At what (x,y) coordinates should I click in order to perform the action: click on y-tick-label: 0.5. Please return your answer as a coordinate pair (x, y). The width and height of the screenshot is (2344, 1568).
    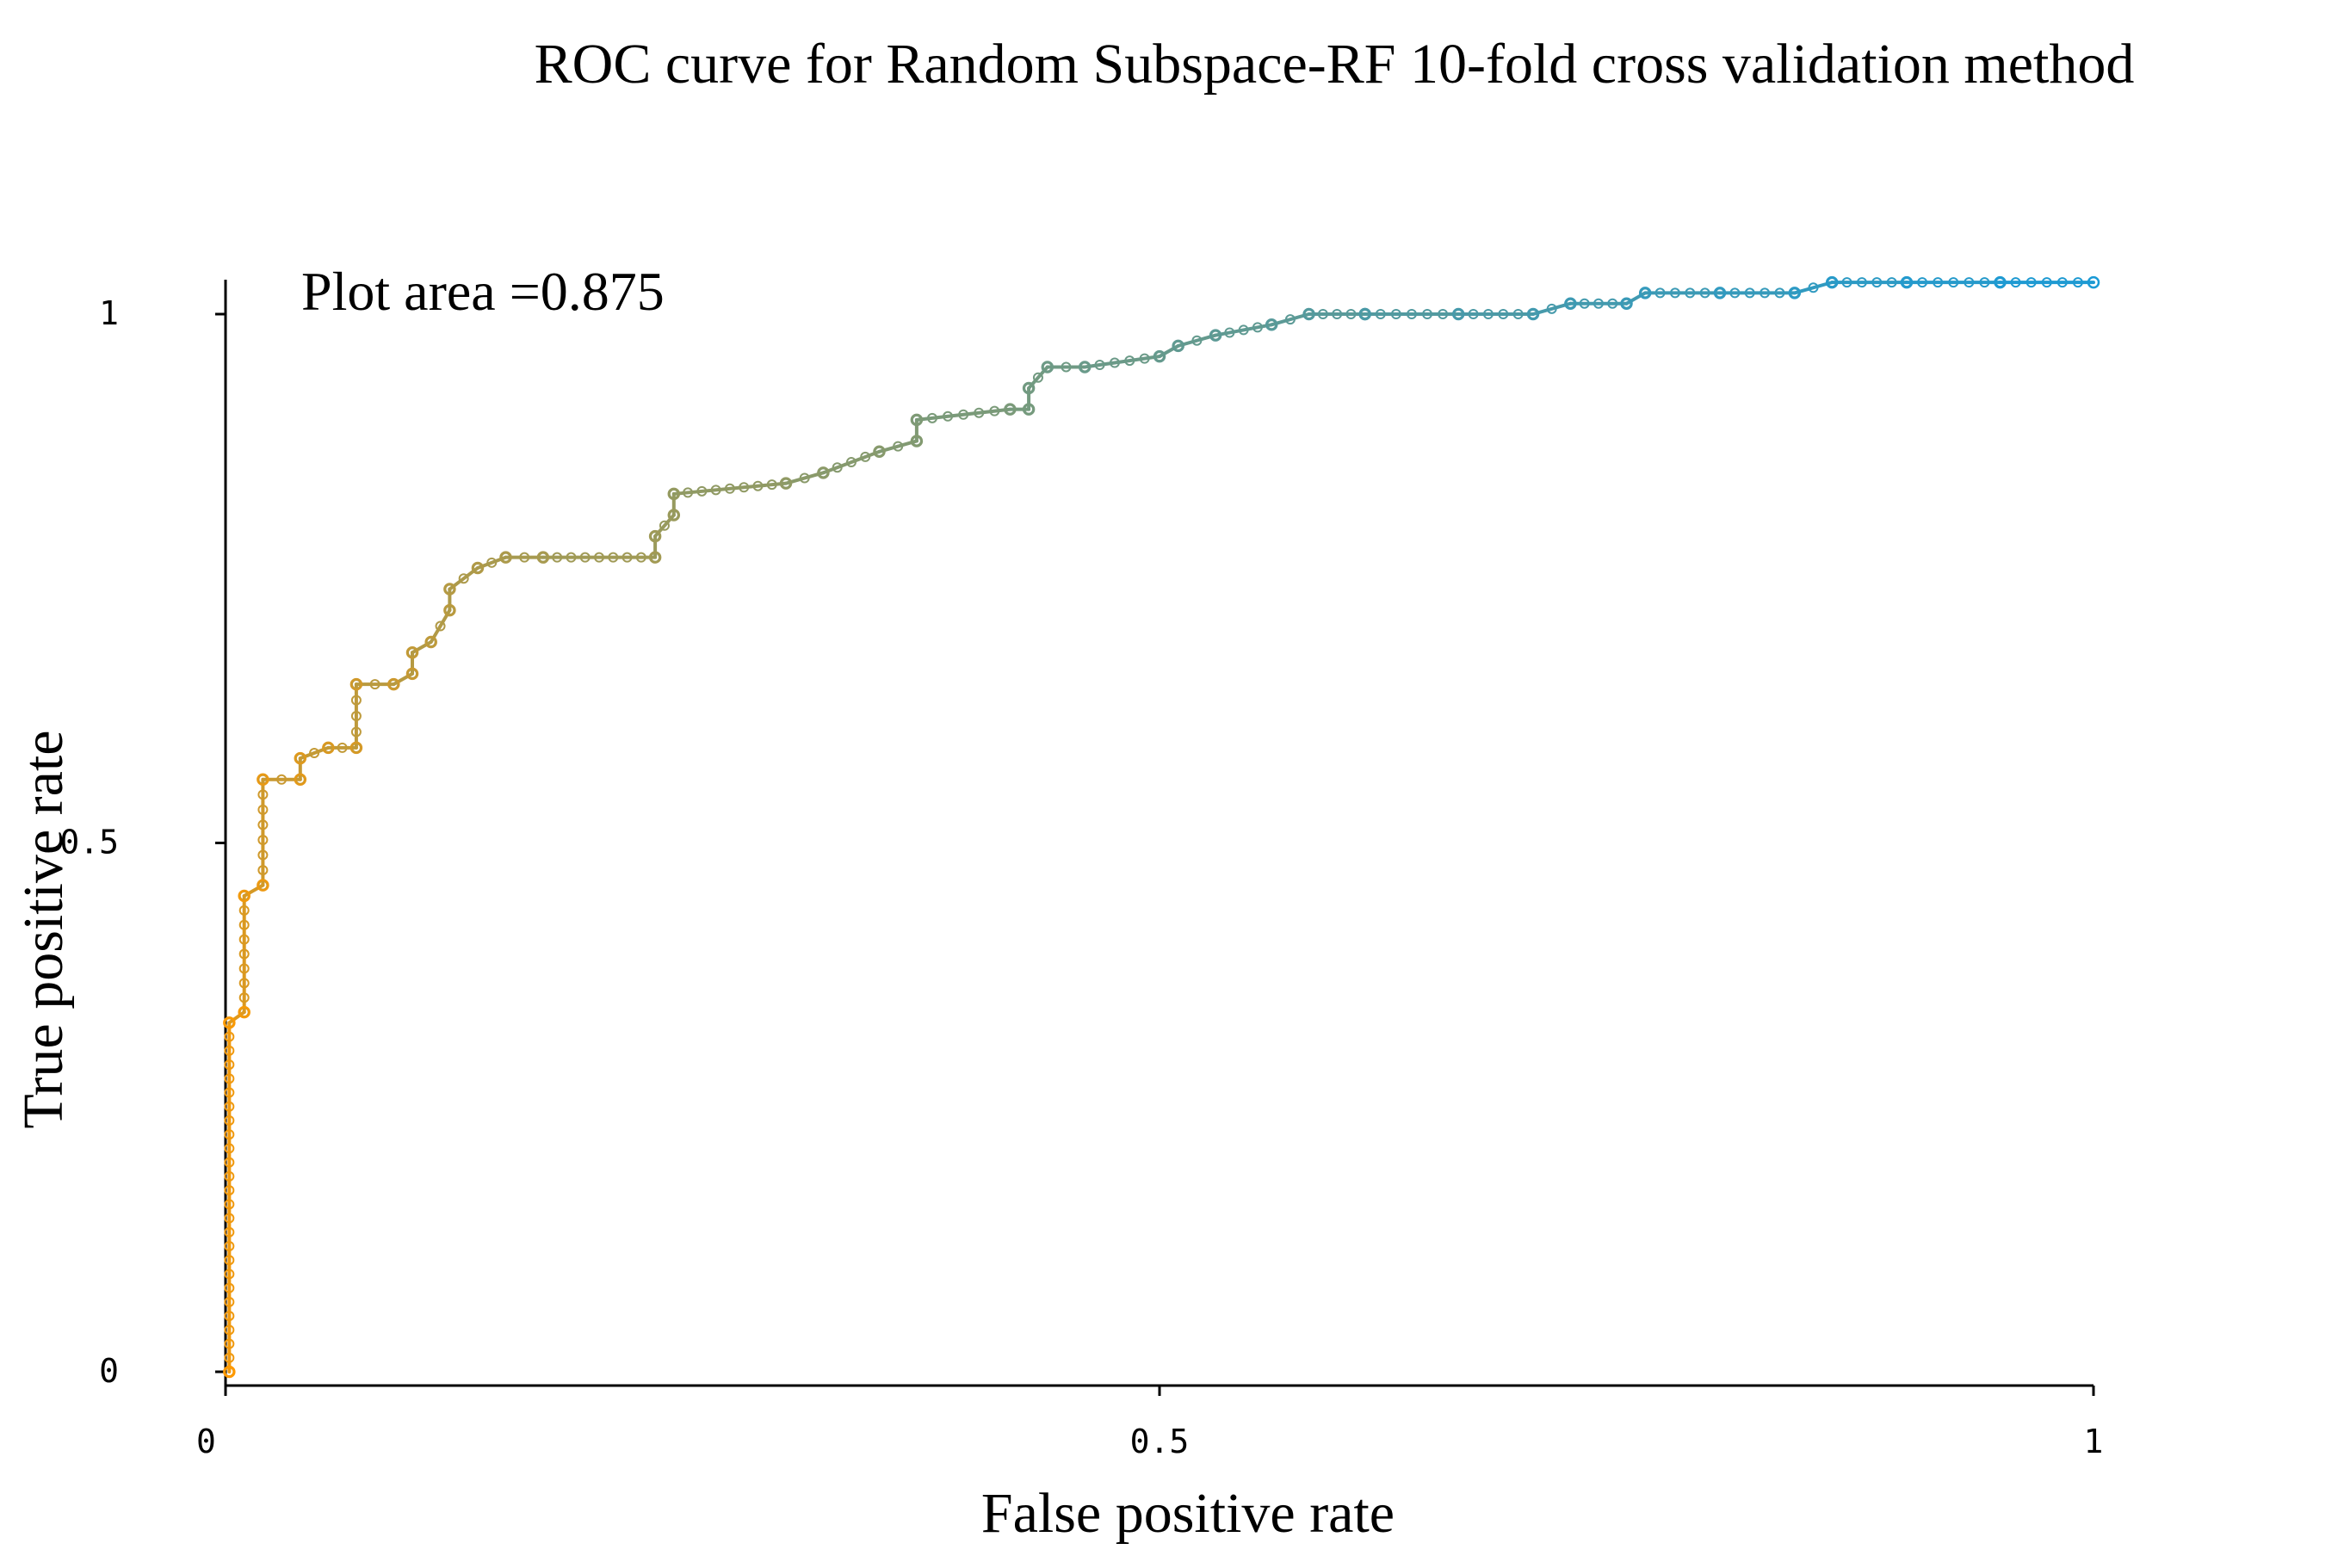
    Looking at the image, I should click on (89, 842).